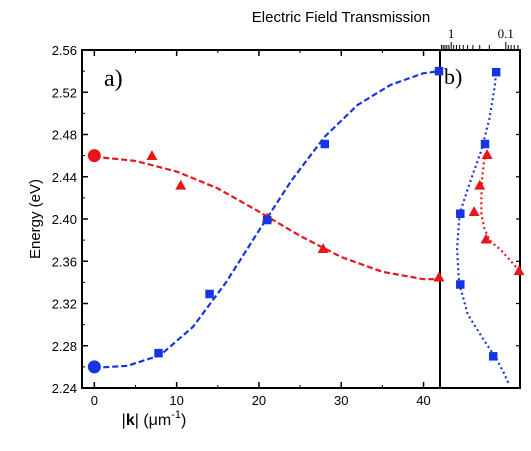 The width and height of the screenshot is (531, 451). Describe the element at coordinates (113, 79) in the screenshot. I see `panel-a-label: a)` at that location.